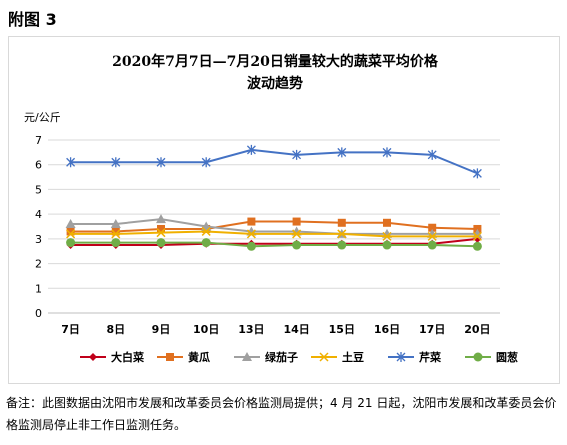 The height and width of the screenshot is (445, 567). What do you see at coordinates (491, 357) in the screenshot?
I see `legend-item: 圆葱` at bounding box center [491, 357].